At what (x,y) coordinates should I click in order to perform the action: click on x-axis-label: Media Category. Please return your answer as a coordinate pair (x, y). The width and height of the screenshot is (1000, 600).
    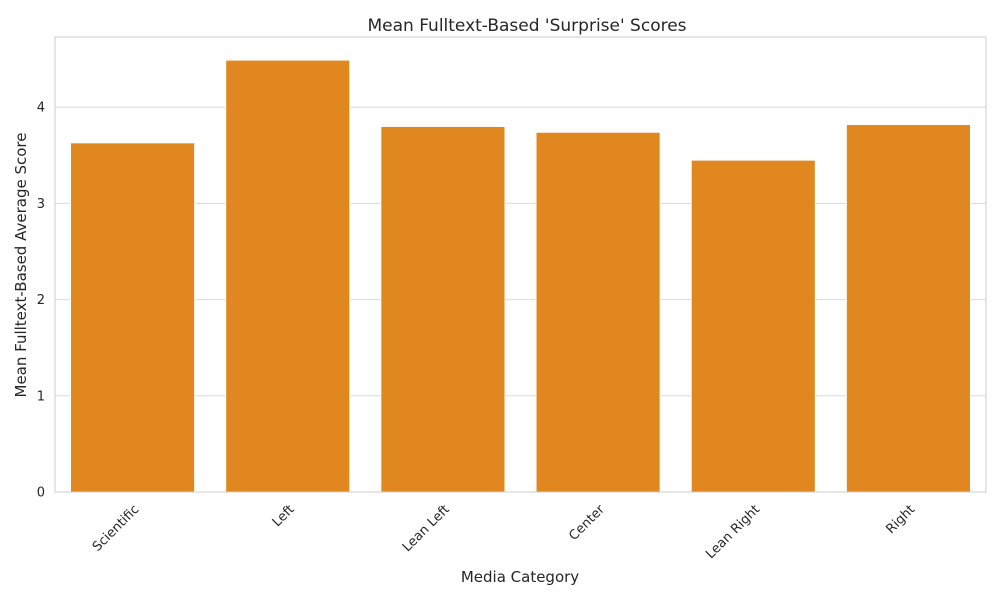
    Looking at the image, I should click on (520, 577).